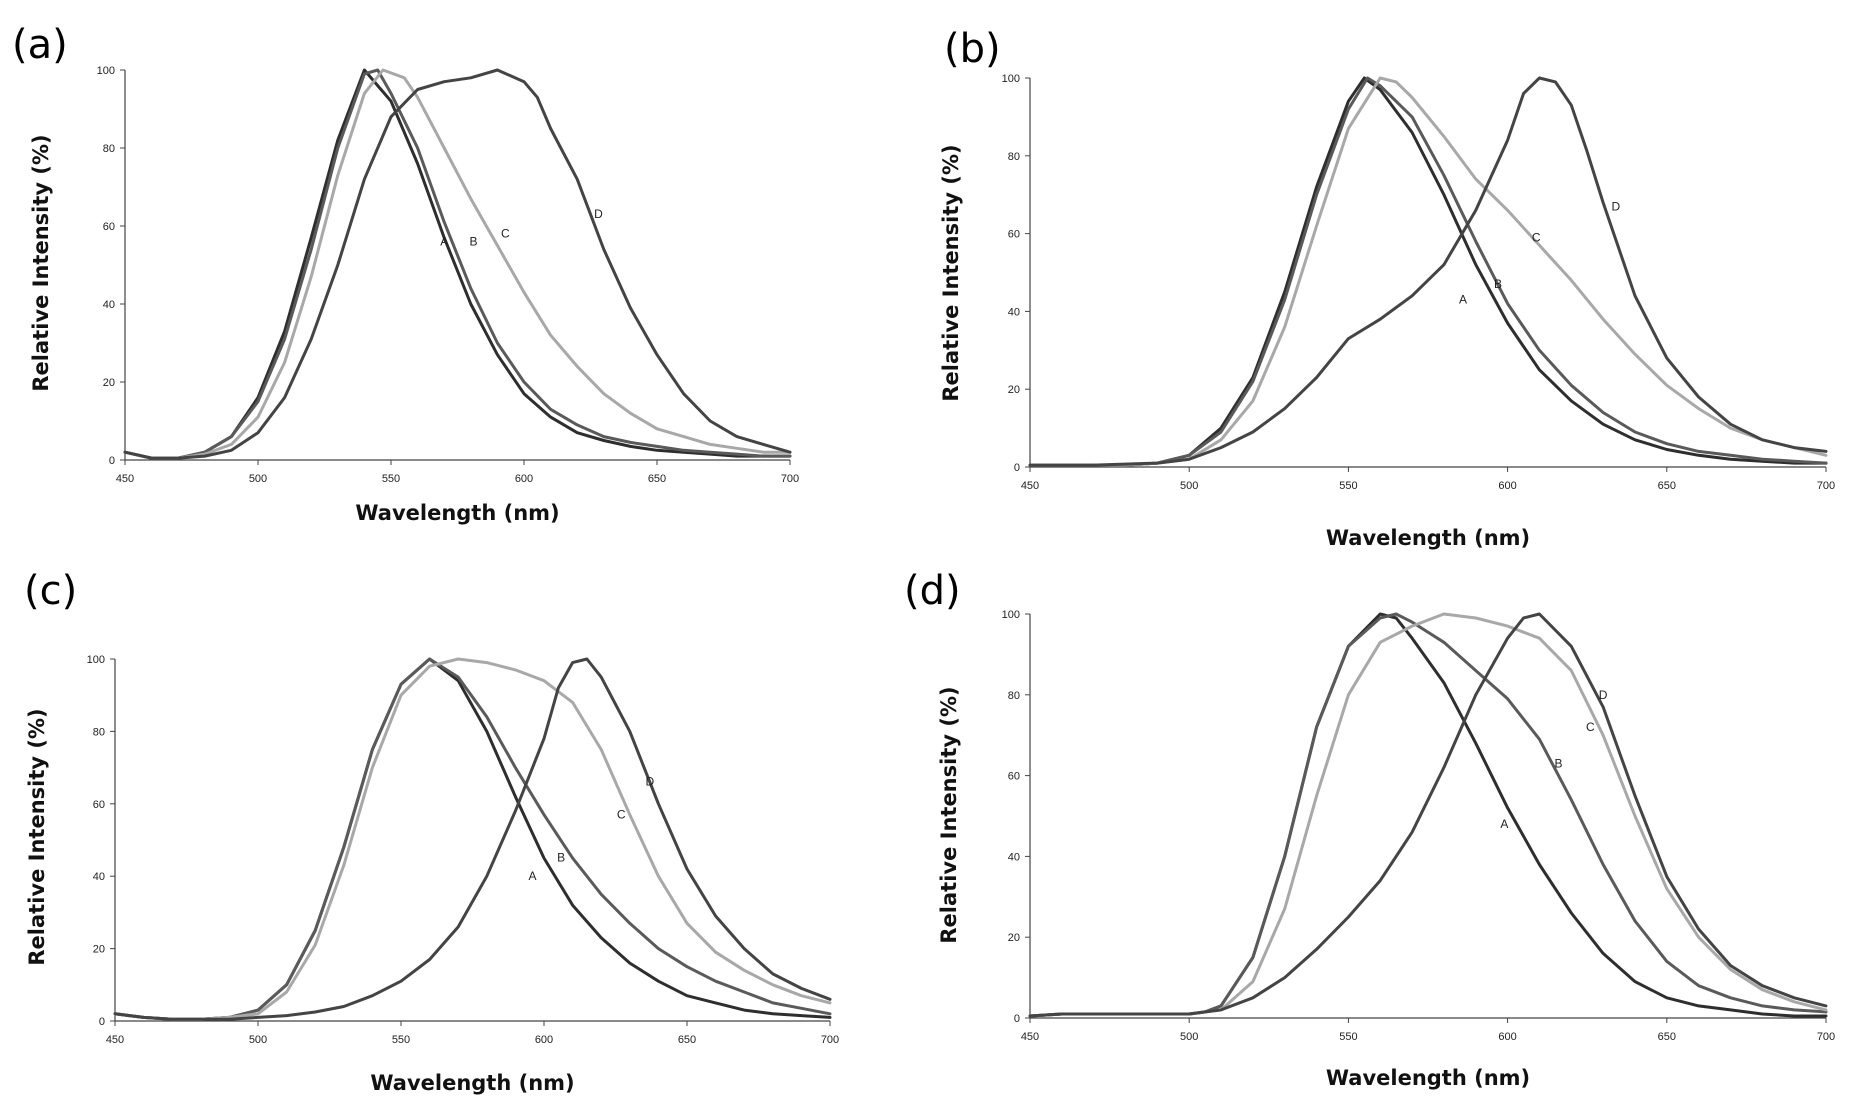 Image resolution: width=1861 pixels, height=1114 pixels. What do you see at coordinates (972, 49) in the screenshot?
I see `panel-label: (b)` at bounding box center [972, 49].